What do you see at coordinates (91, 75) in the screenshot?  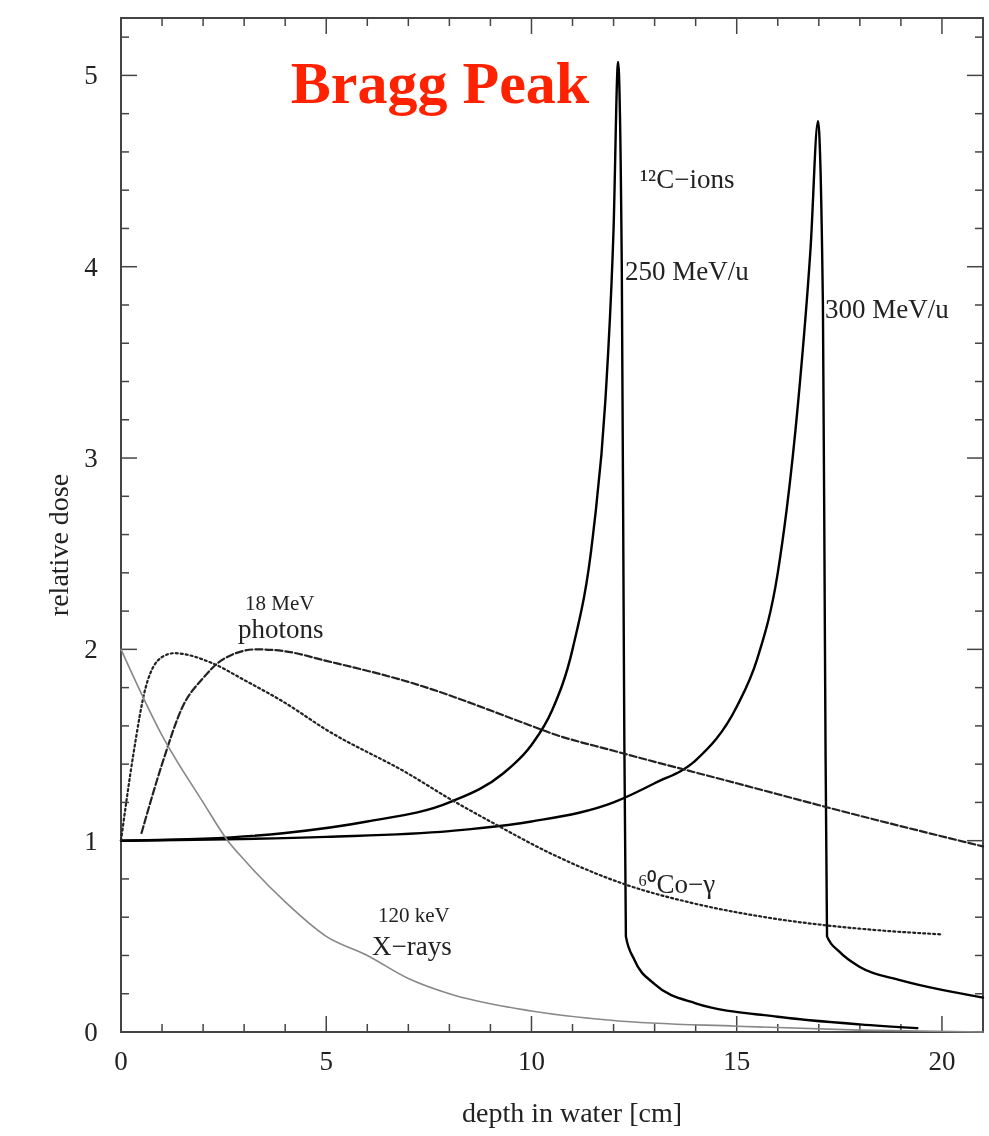 I see `y-tick-label: 5` at bounding box center [91, 75].